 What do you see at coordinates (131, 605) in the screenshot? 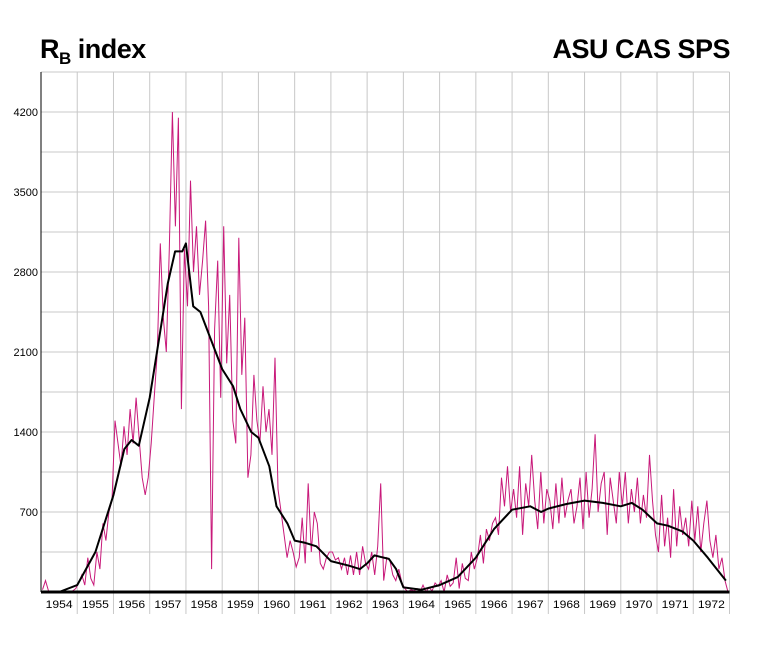
I see `x-tick-label: 1956` at bounding box center [131, 605].